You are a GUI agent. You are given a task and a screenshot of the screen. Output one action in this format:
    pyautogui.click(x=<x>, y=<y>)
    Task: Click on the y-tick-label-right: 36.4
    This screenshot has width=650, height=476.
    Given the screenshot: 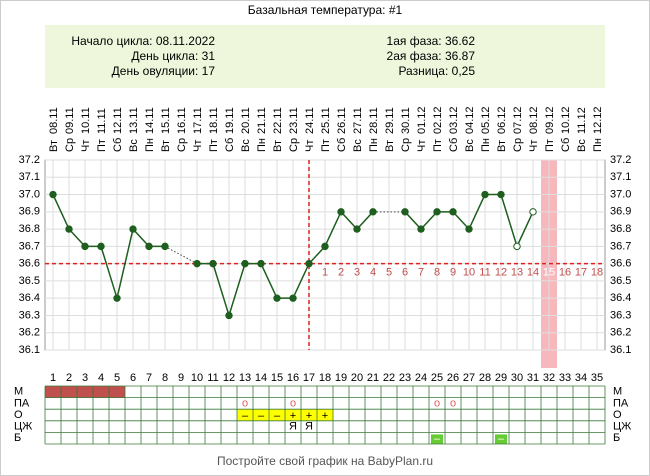 What is the action you would take?
    pyautogui.click(x=620, y=298)
    